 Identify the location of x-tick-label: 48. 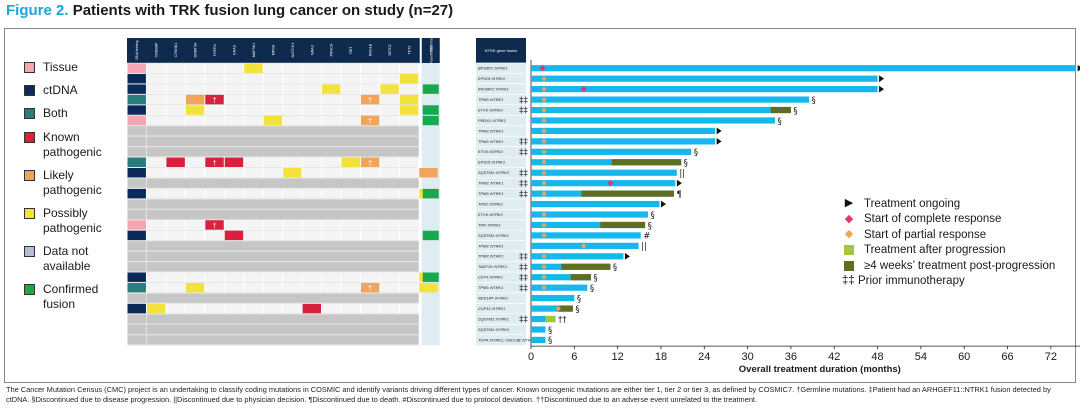
(877, 357).